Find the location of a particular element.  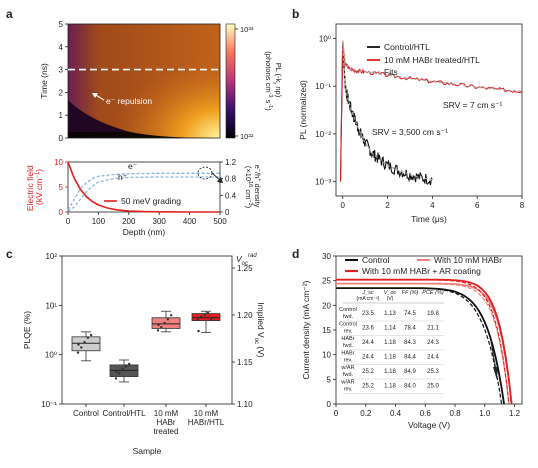

legend-grading-label: 50 meV grading is located at coordinates (151, 201).